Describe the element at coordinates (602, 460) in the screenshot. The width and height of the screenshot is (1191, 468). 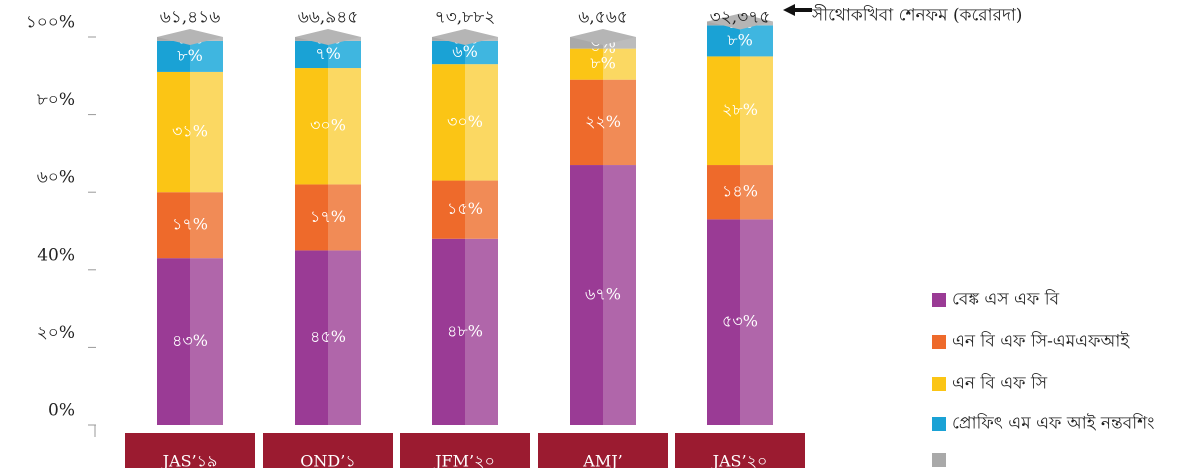
I see `x-tick-label: AMJ’` at that location.